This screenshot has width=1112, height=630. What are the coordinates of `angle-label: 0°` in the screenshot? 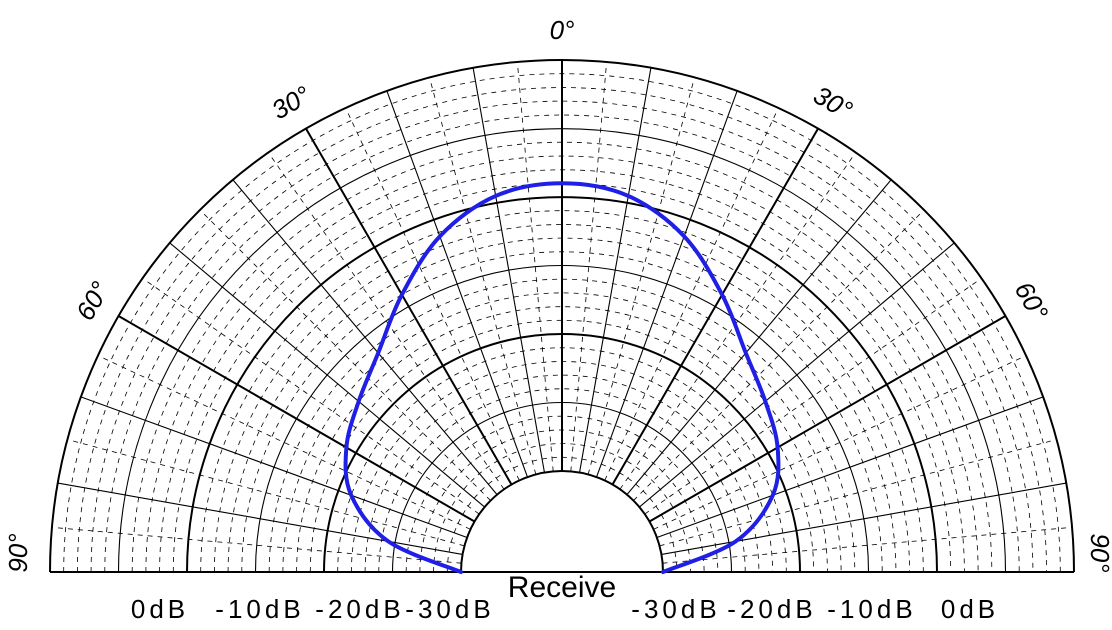 It's located at (562, 30).